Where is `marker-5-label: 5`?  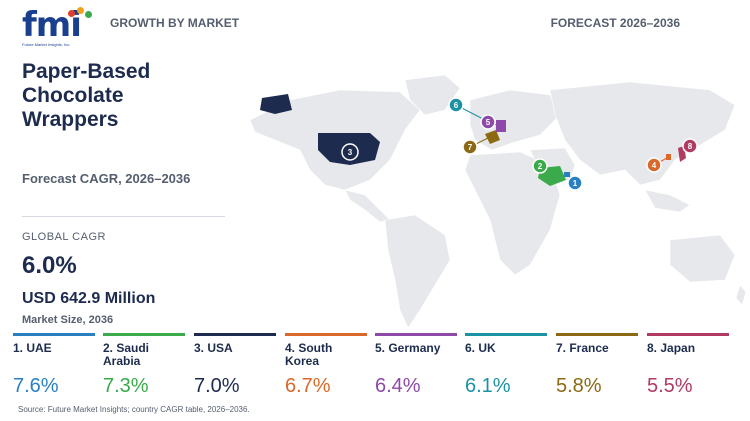
marker-5-label: 5 is located at coordinates (488, 122).